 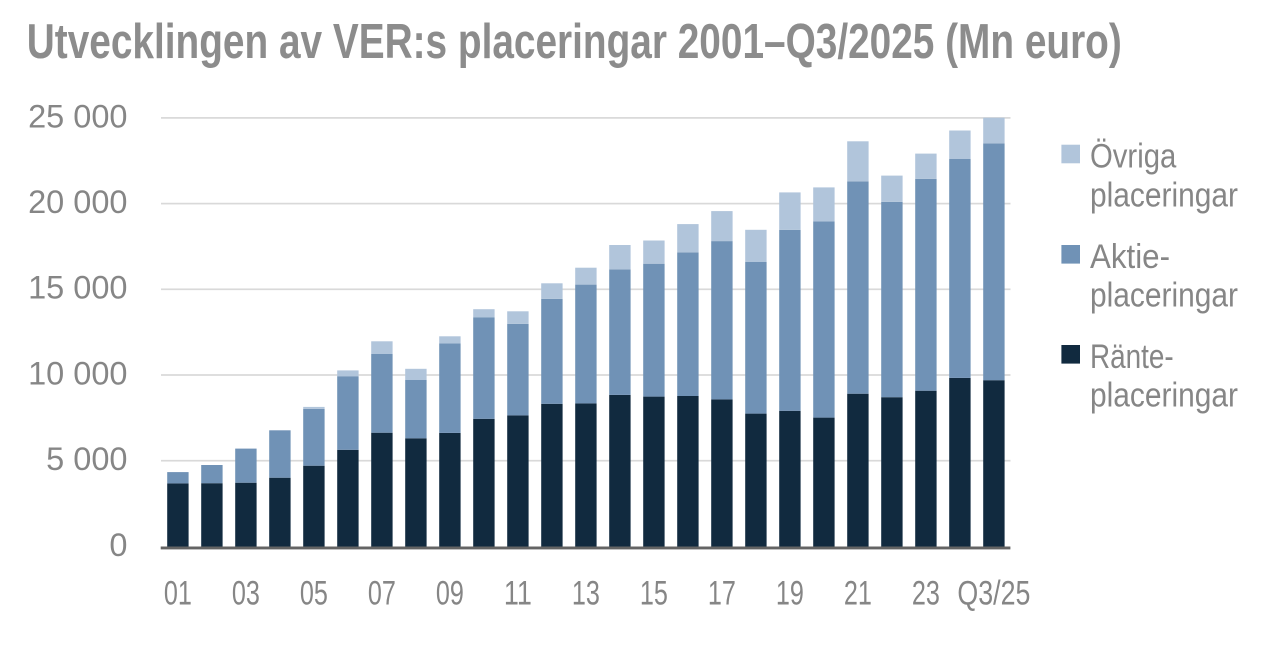 I want to click on svg-text: 0, so click(x=118, y=545).